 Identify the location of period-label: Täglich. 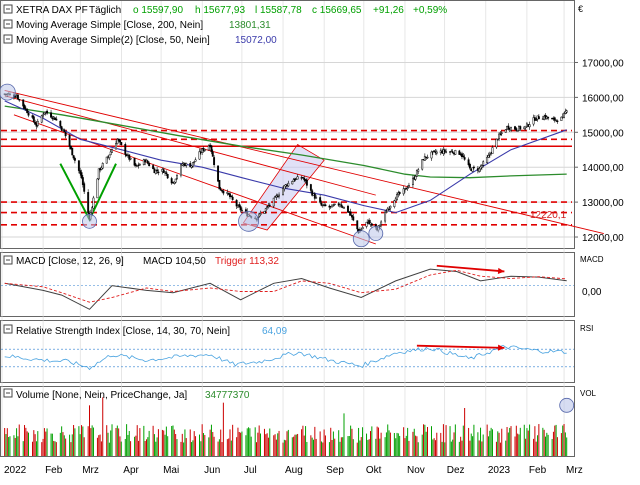
(105, 10).